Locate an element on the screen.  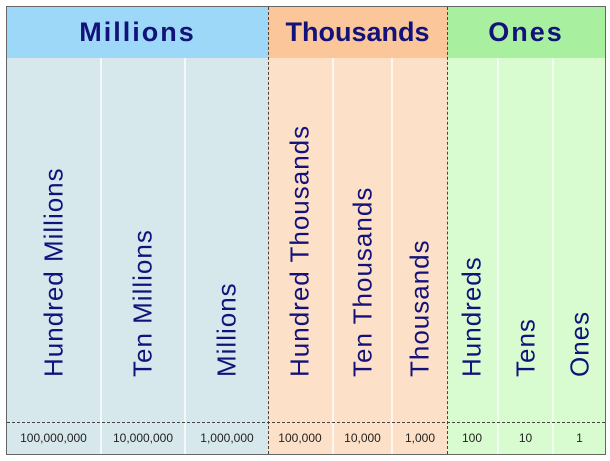
column: Ten Thousands 10,000 is located at coordinates (363, 256).